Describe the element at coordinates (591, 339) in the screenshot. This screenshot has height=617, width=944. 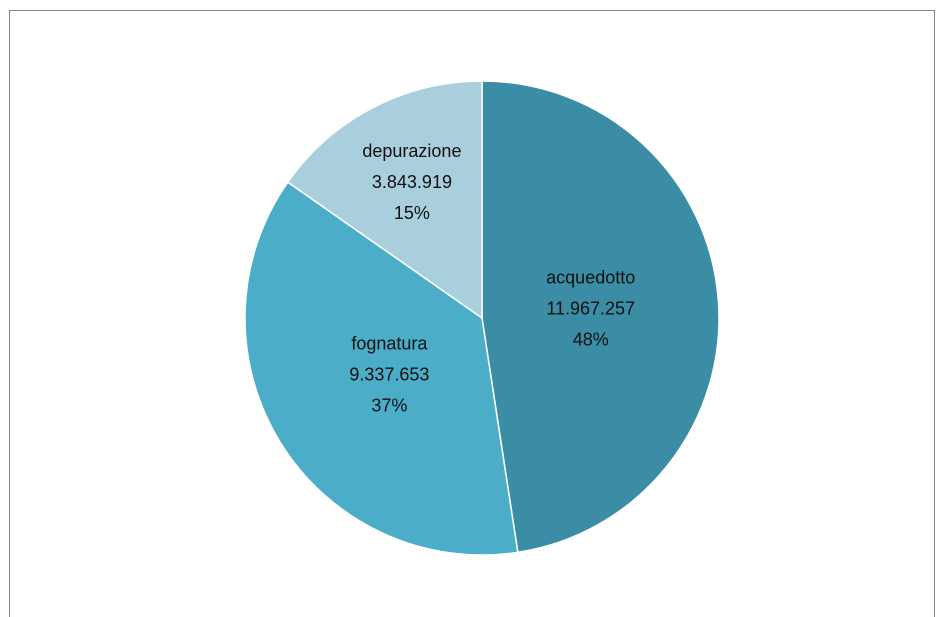
I see `slice-percent: 48%` at that location.